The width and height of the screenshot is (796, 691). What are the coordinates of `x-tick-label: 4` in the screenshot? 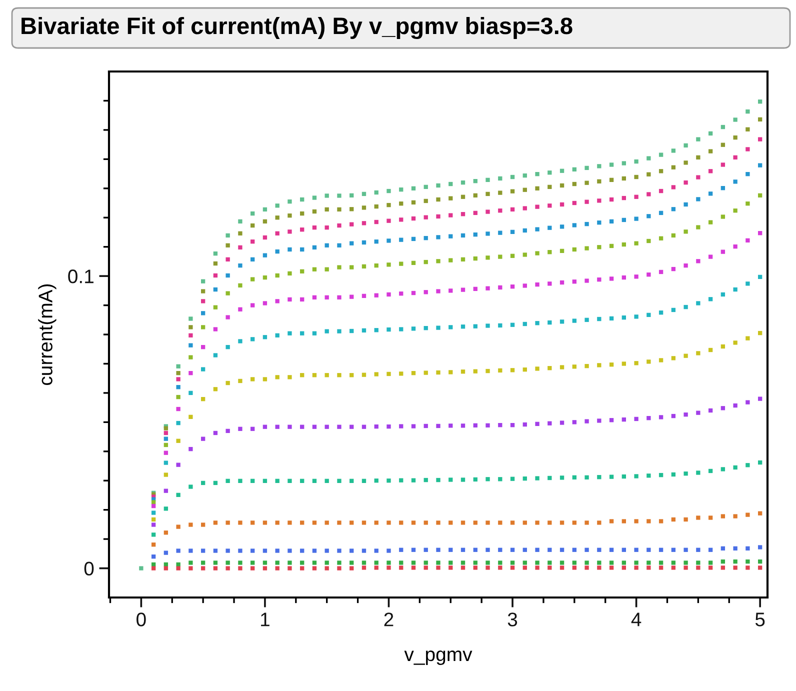 It's located at (636, 619).